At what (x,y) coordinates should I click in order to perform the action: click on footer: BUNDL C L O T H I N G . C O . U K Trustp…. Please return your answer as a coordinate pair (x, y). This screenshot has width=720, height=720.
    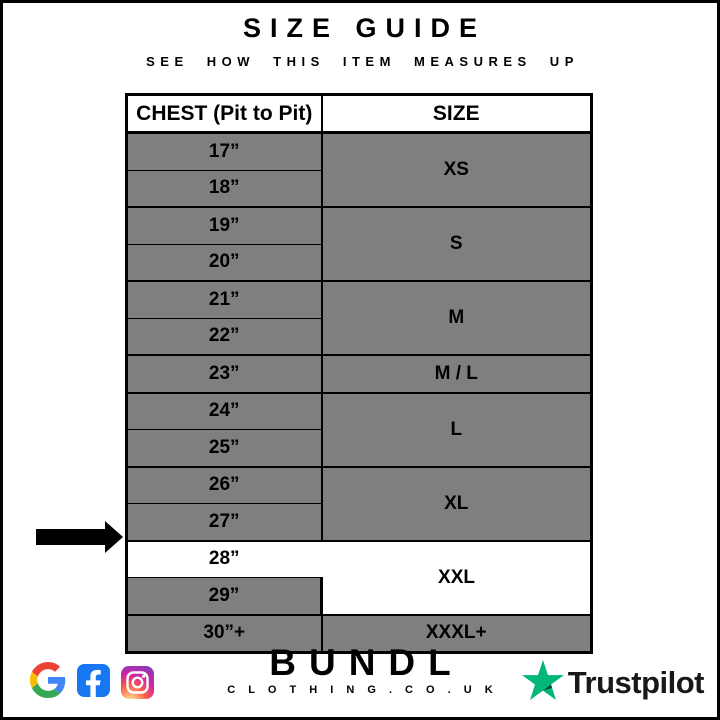
    Looking at the image, I should click on (360, 680).